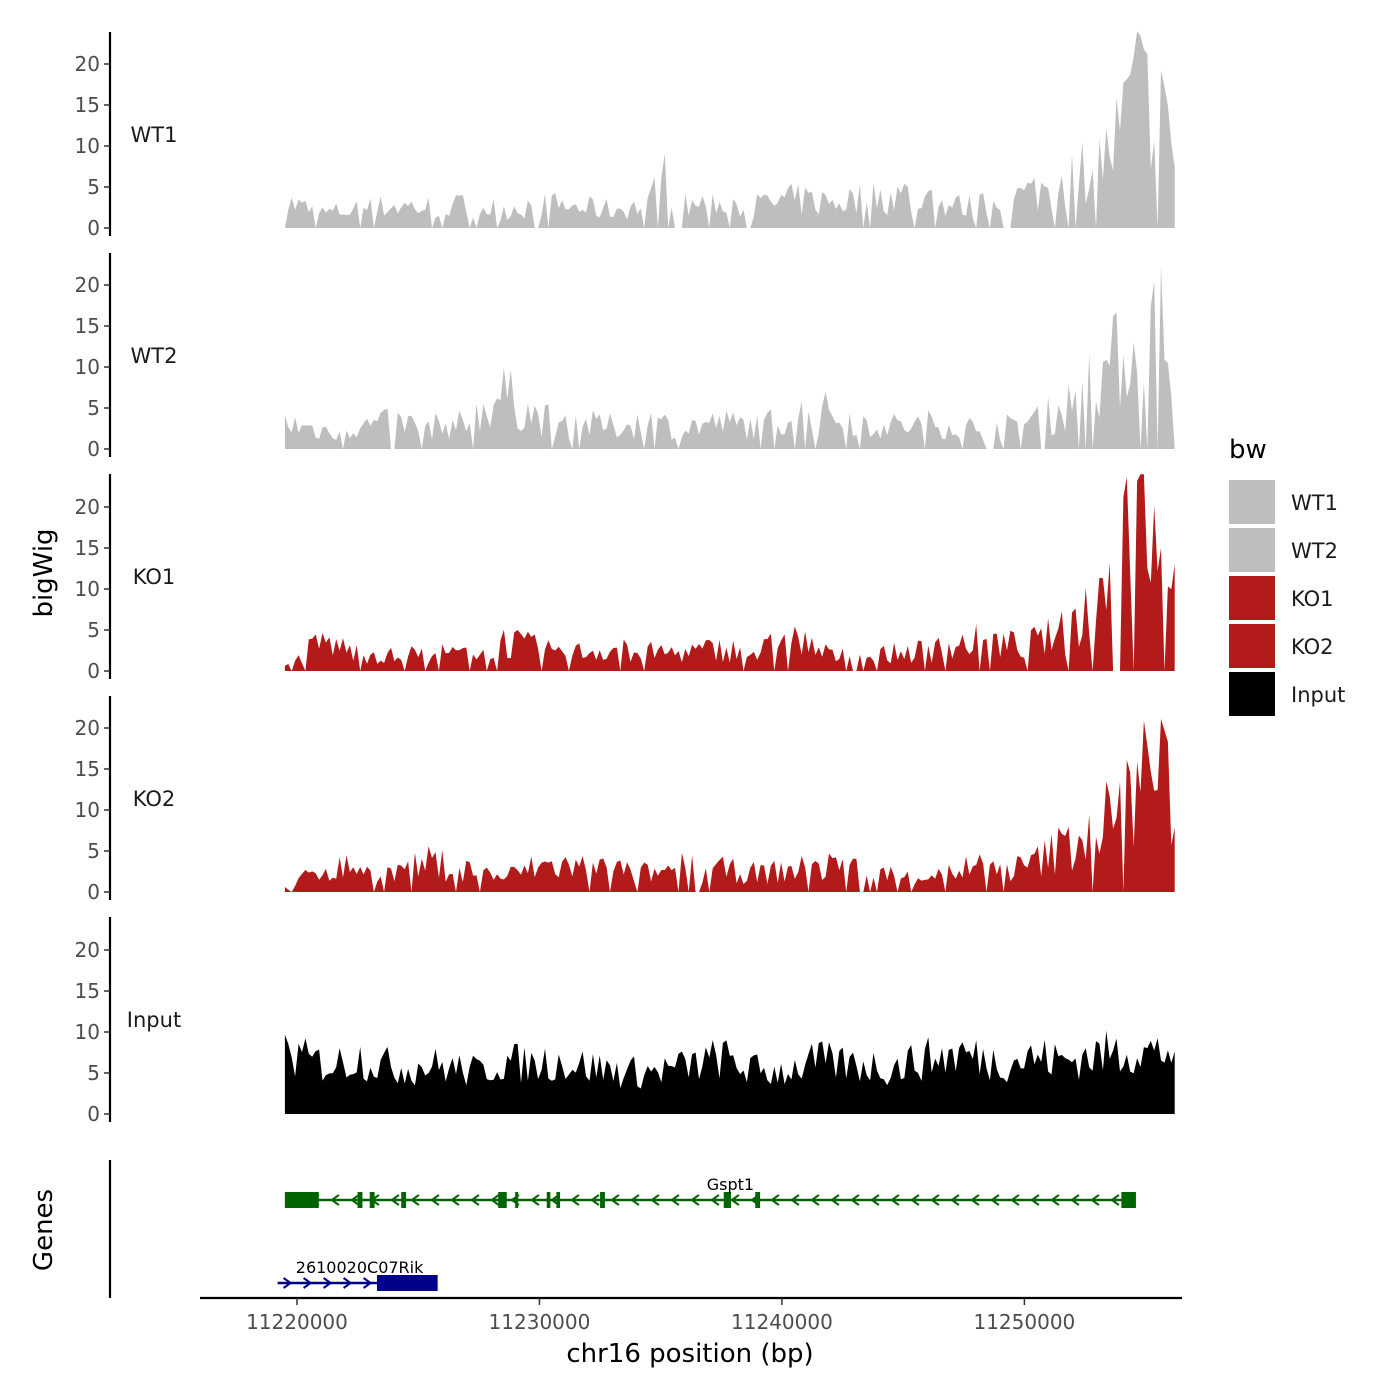  I want to click on y-axis-title: bigWig, so click(44, 572).